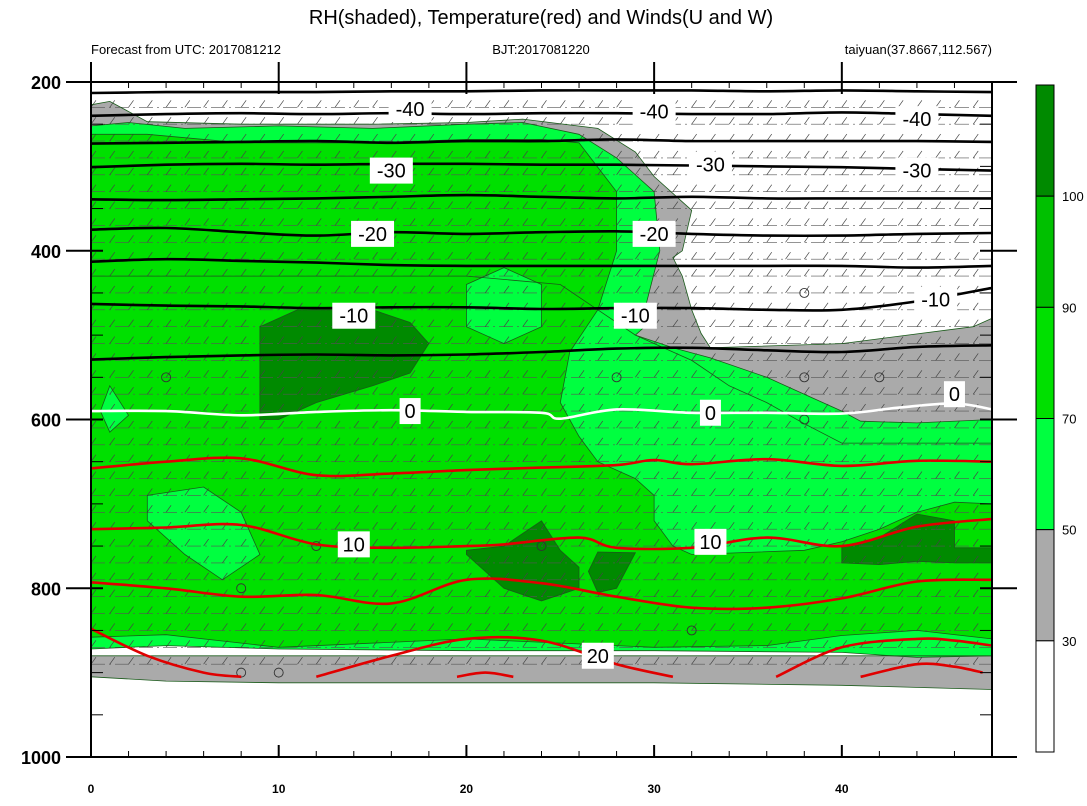  What do you see at coordinates (410, 412) in the screenshot?
I see `contour-label: 0` at bounding box center [410, 412].